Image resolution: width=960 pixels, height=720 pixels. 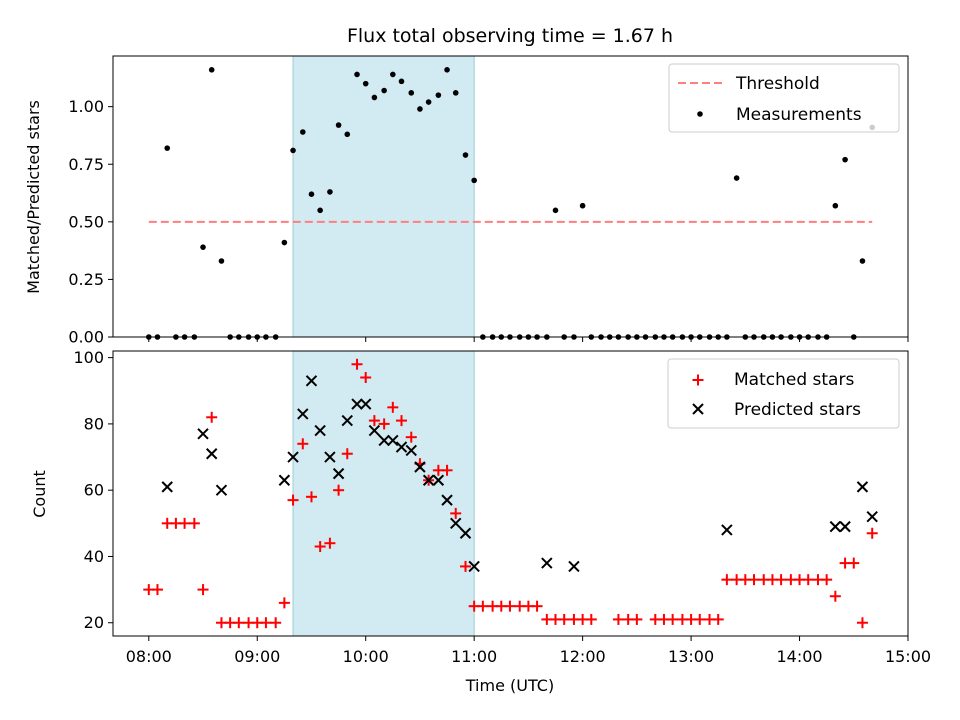 What do you see at coordinates (700, 114) in the screenshot?
I see `legend-measurements-swatch` at bounding box center [700, 114].